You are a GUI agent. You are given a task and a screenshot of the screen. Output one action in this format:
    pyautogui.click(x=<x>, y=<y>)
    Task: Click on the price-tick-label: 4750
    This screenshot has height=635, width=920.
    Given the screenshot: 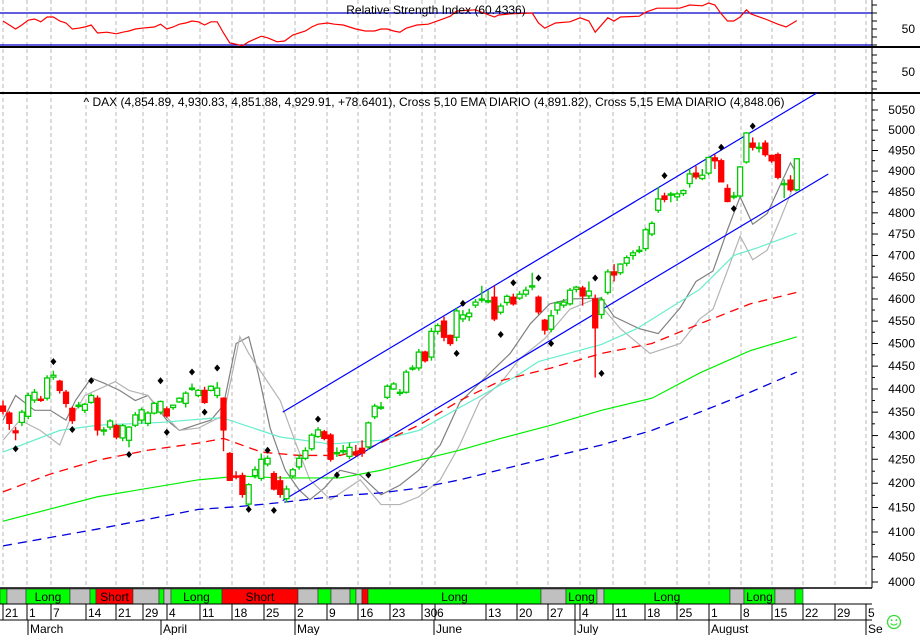 What is the action you would take?
    pyautogui.click(x=901, y=234)
    